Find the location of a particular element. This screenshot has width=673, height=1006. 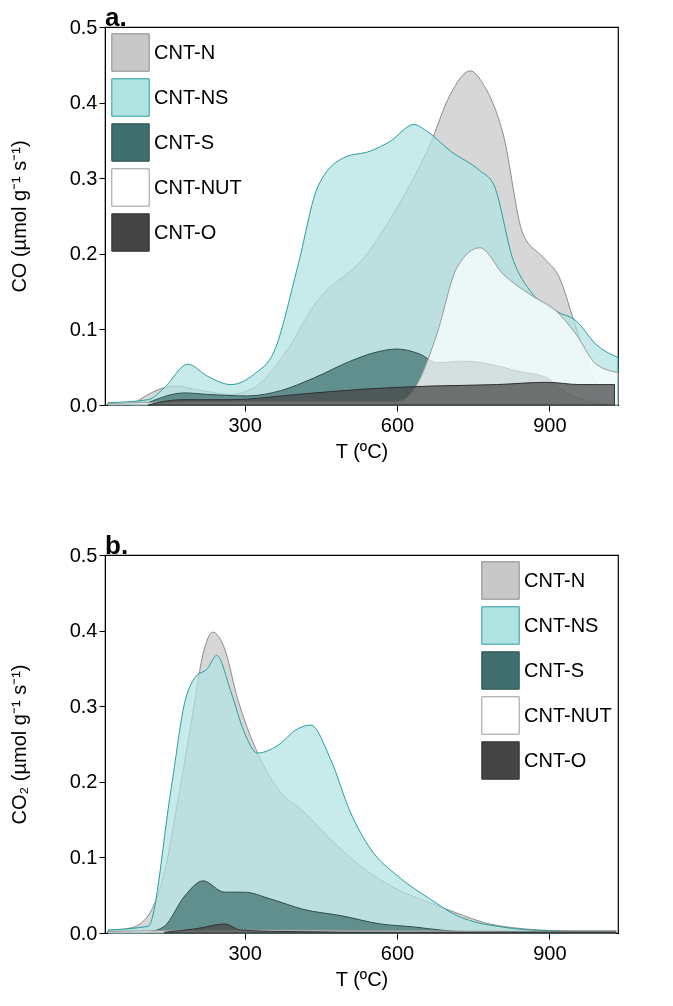

y-axis-title: CO (µmol g⁻¹ s⁻¹) is located at coordinates (18, 216).